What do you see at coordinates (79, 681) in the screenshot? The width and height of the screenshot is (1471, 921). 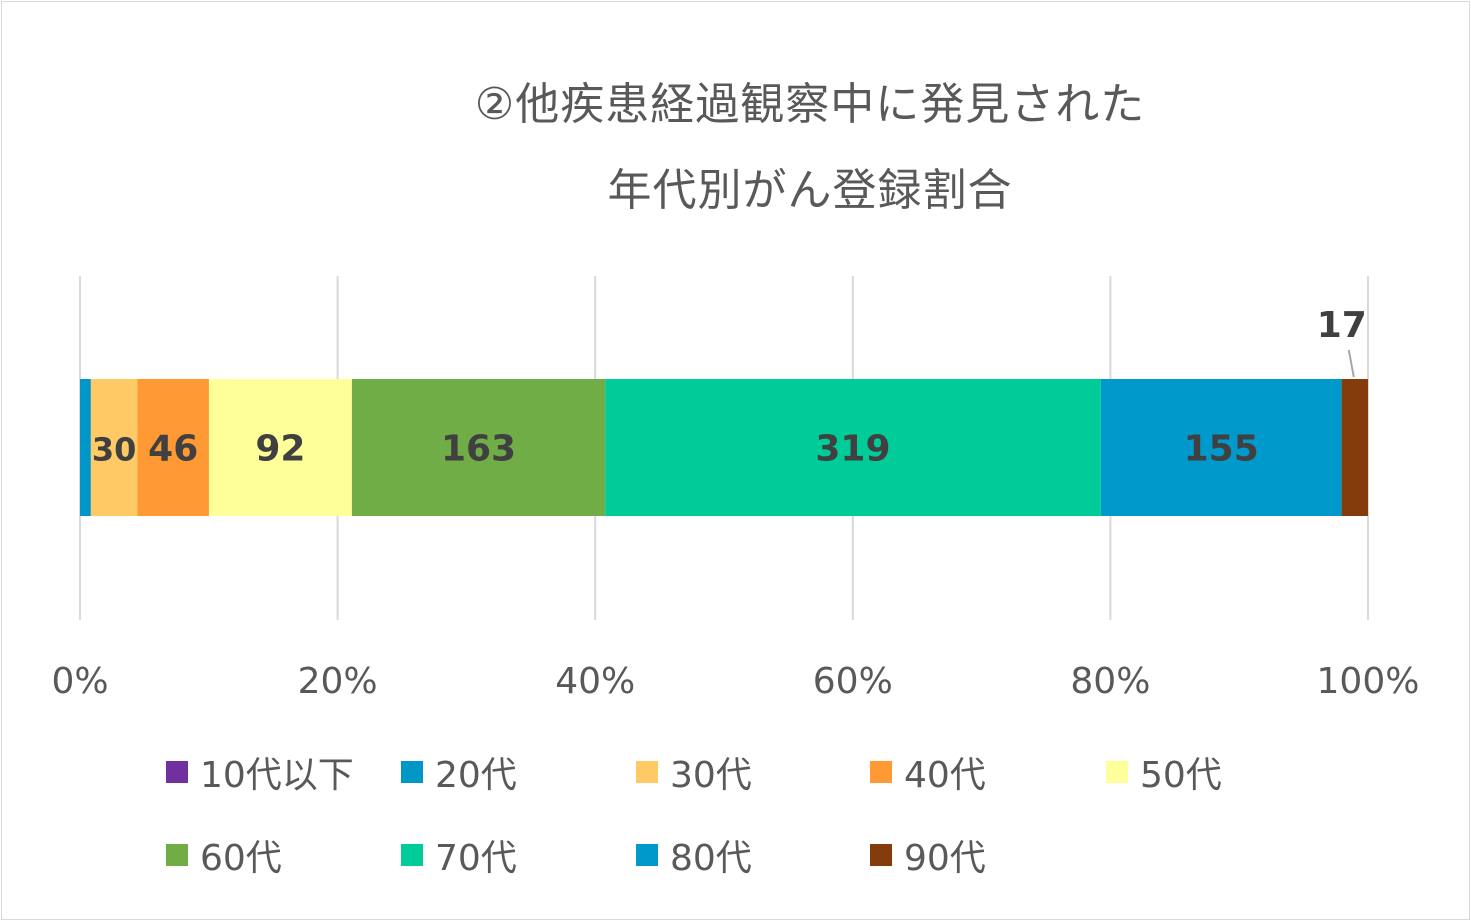 I see `x-tick-label: 0%` at bounding box center [79, 681].